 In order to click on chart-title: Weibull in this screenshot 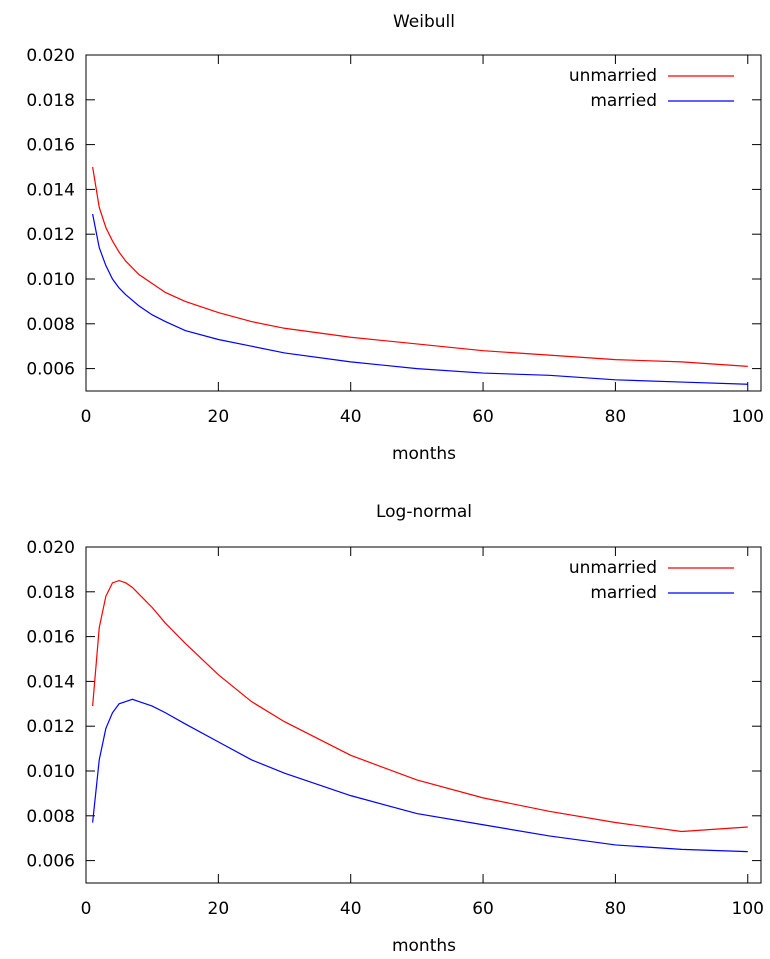, I will do `click(424, 22)`.